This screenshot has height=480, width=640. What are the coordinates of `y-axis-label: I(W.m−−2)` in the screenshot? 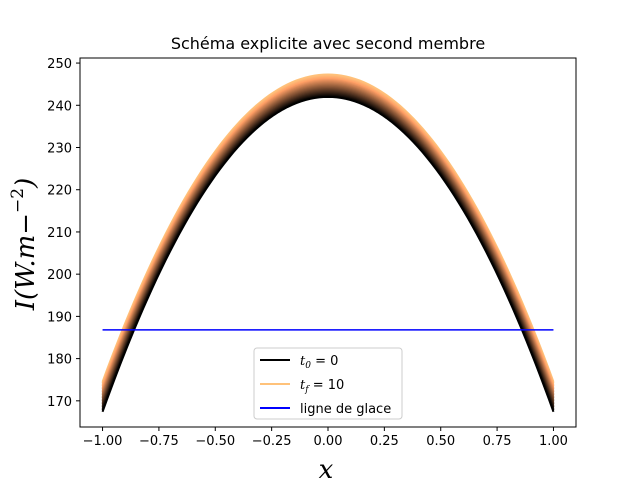 It's located at (24, 245).